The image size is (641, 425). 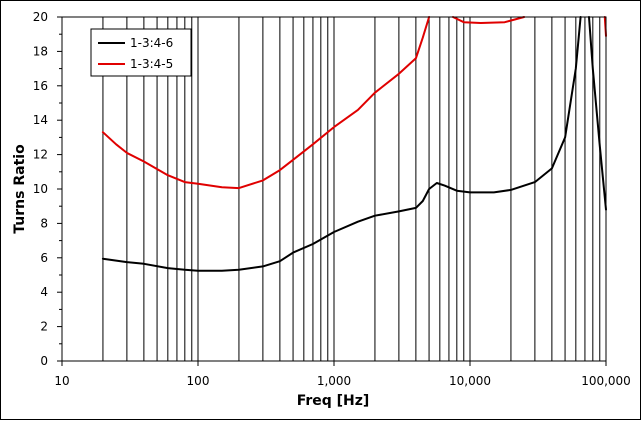 What do you see at coordinates (44, 223) in the screenshot?
I see `y-tick-label: 8` at bounding box center [44, 223].